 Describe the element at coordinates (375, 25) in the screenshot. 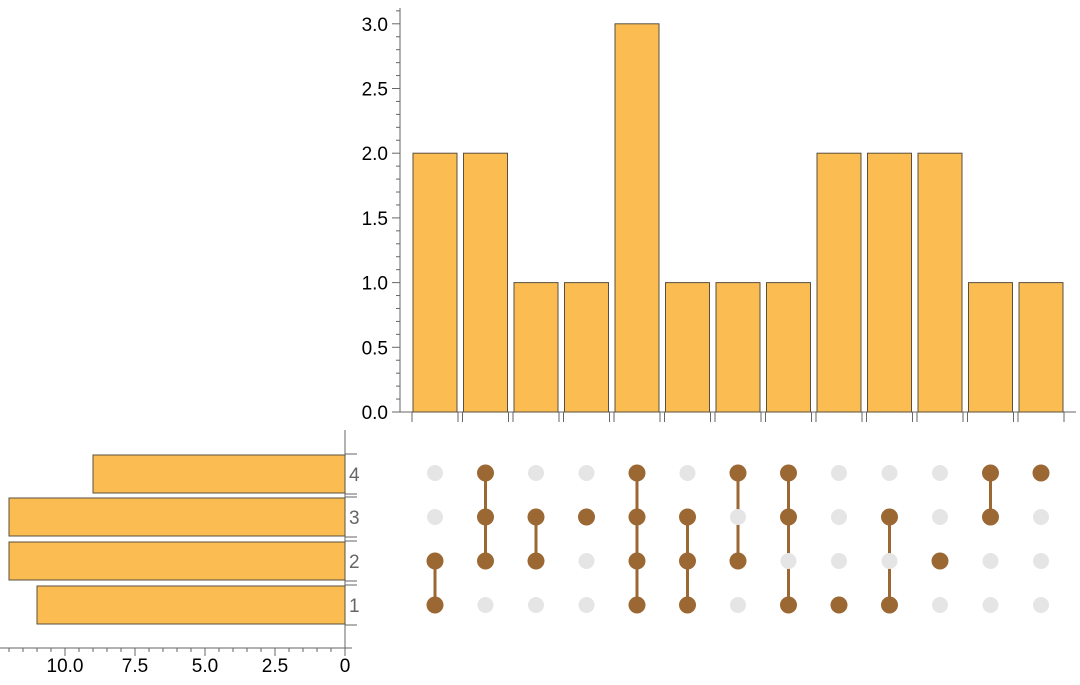

I see `y-tick-label: 3.0` at that location.